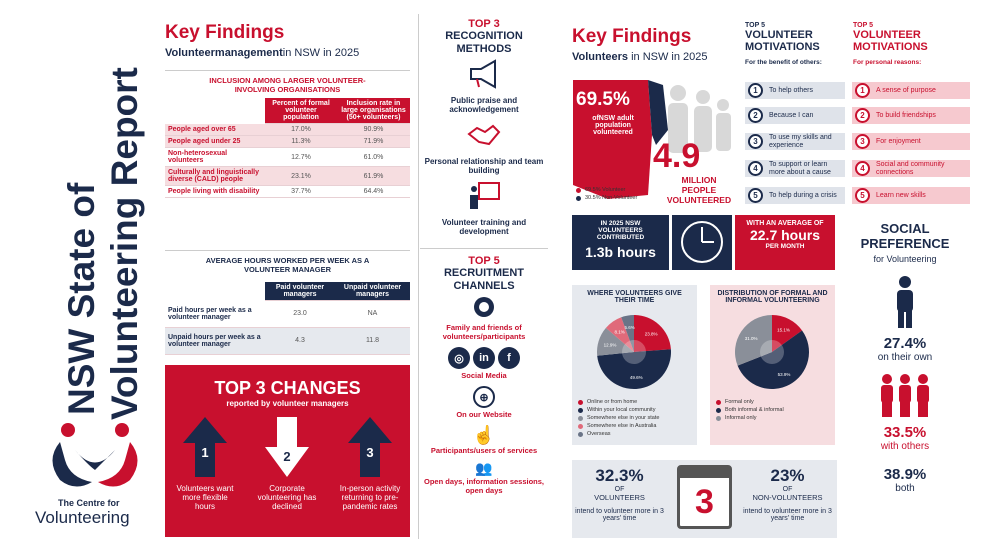 The height and width of the screenshot is (557, 998). Describe the element at coordinates (287, 403) in the screenshot. I see `changes-subtitle: reported by volunteer managers` at that location.